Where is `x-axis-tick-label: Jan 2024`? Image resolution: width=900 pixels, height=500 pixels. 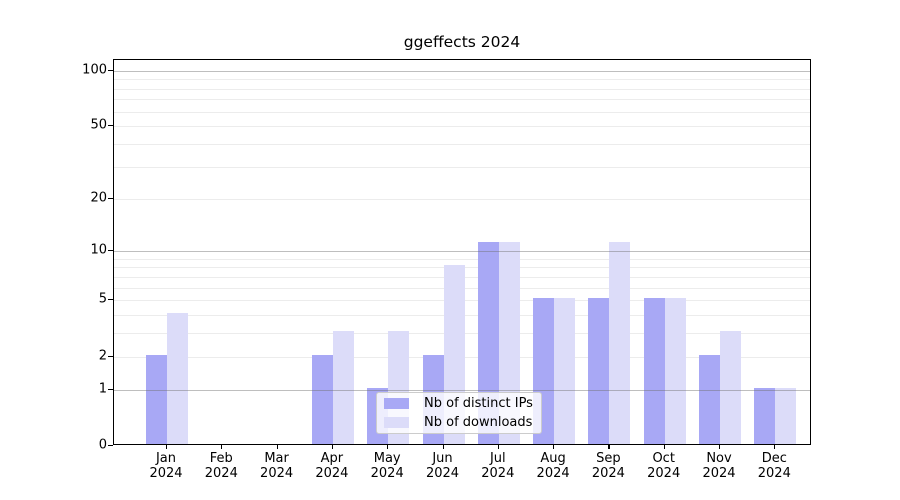 x-axis-tick-label: Jan 2024 is located at coordinates (166, 466).